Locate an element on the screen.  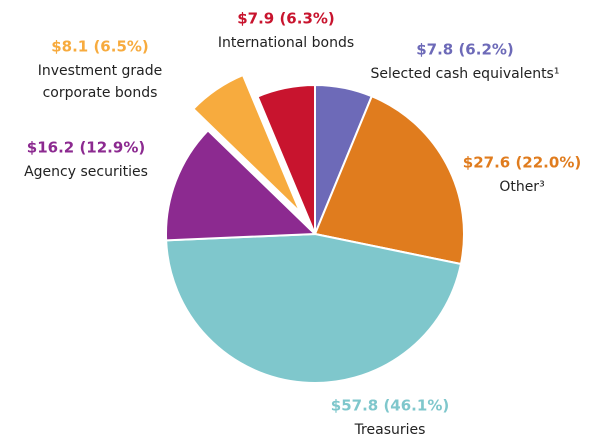
category-label: Agency securities is located at coordinates (86, 172).